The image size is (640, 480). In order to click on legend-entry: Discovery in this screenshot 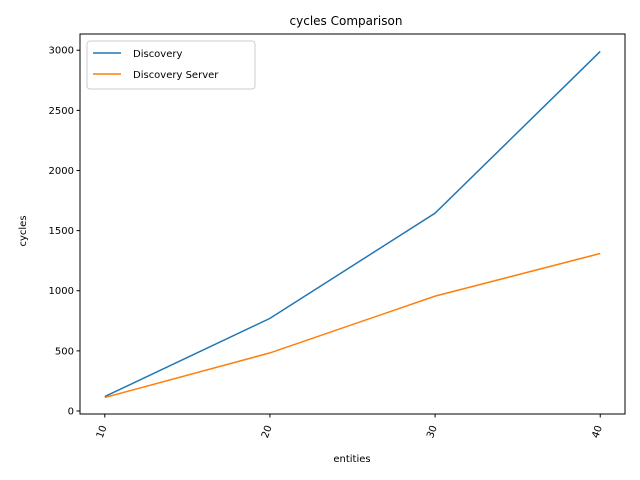, I will do `click(157, 54)`.